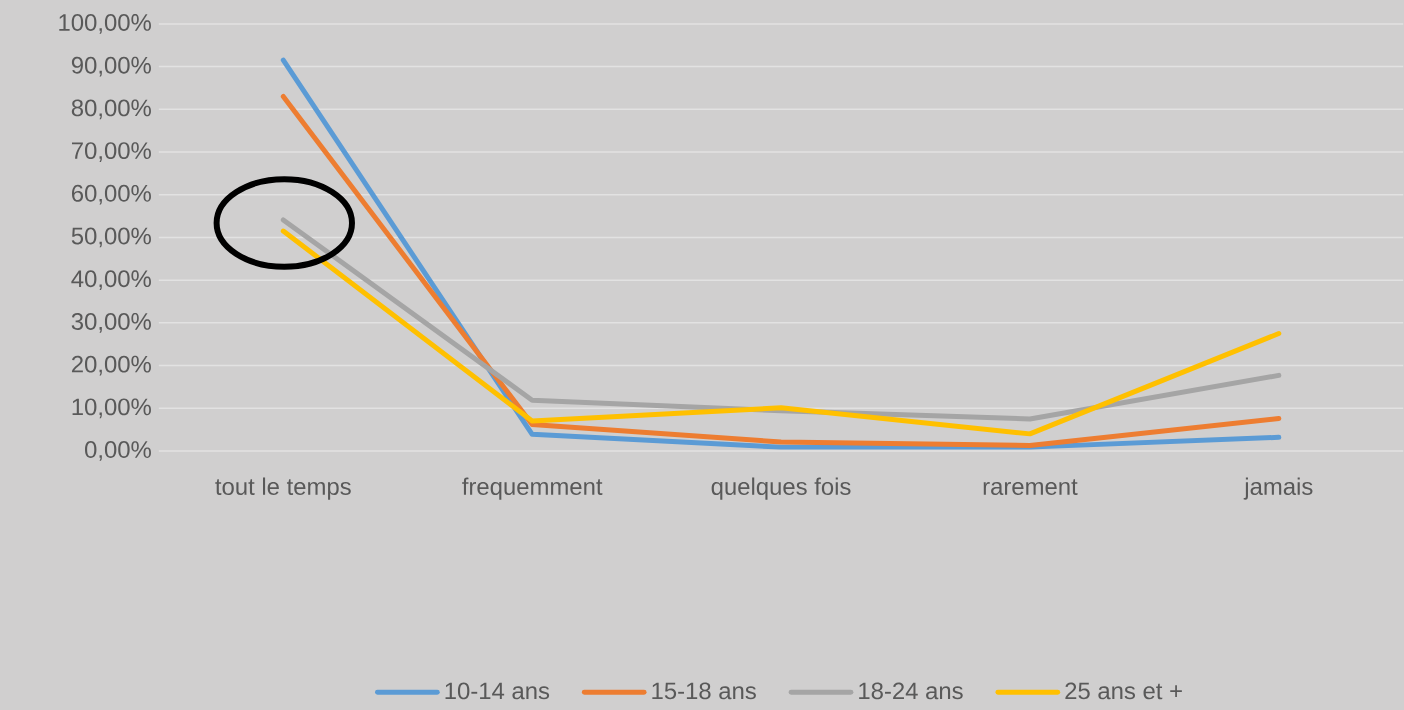  Describe the element at coordinates (105, 24) in the screenshot. I see `y-tick-label: 100,00%` at that location.